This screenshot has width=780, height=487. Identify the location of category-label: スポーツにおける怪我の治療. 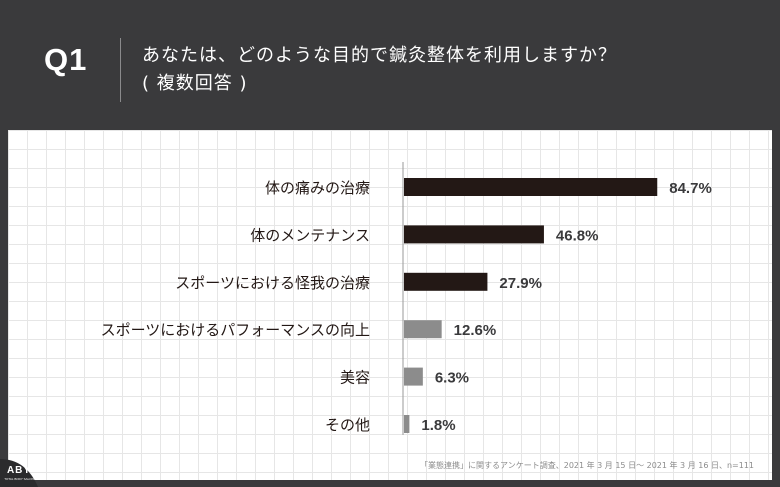
(272, 283).